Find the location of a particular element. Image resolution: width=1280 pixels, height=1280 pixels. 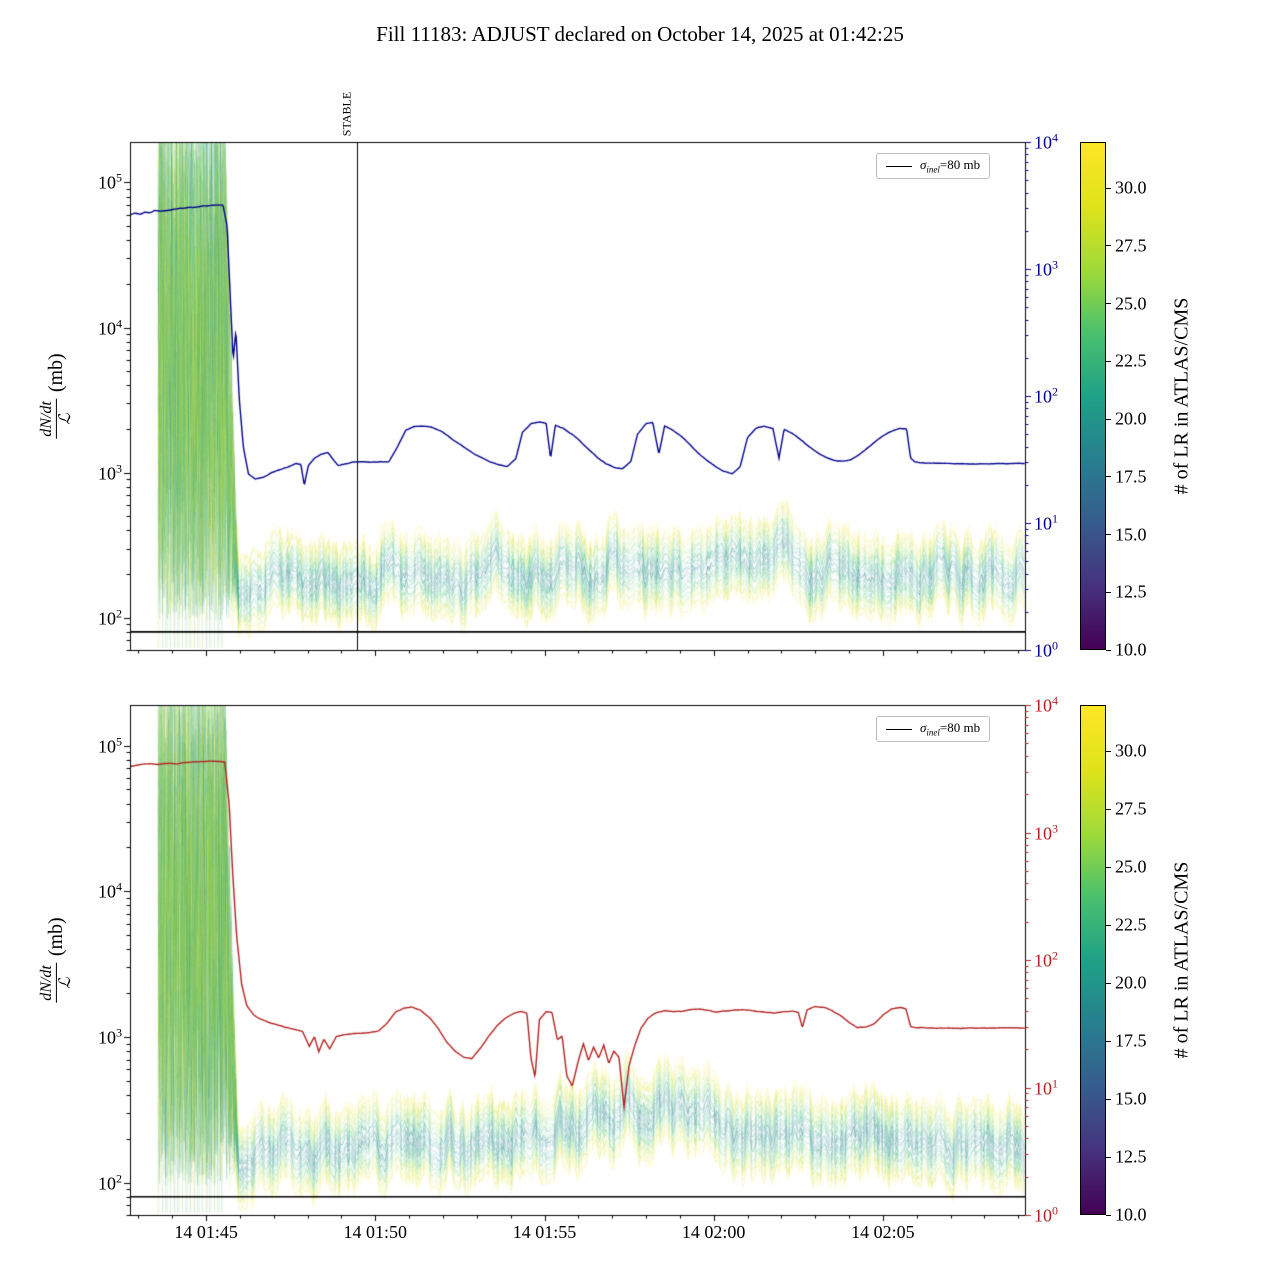

x-tick-label: 14 02:00 is located at coordinates (713, 1232).